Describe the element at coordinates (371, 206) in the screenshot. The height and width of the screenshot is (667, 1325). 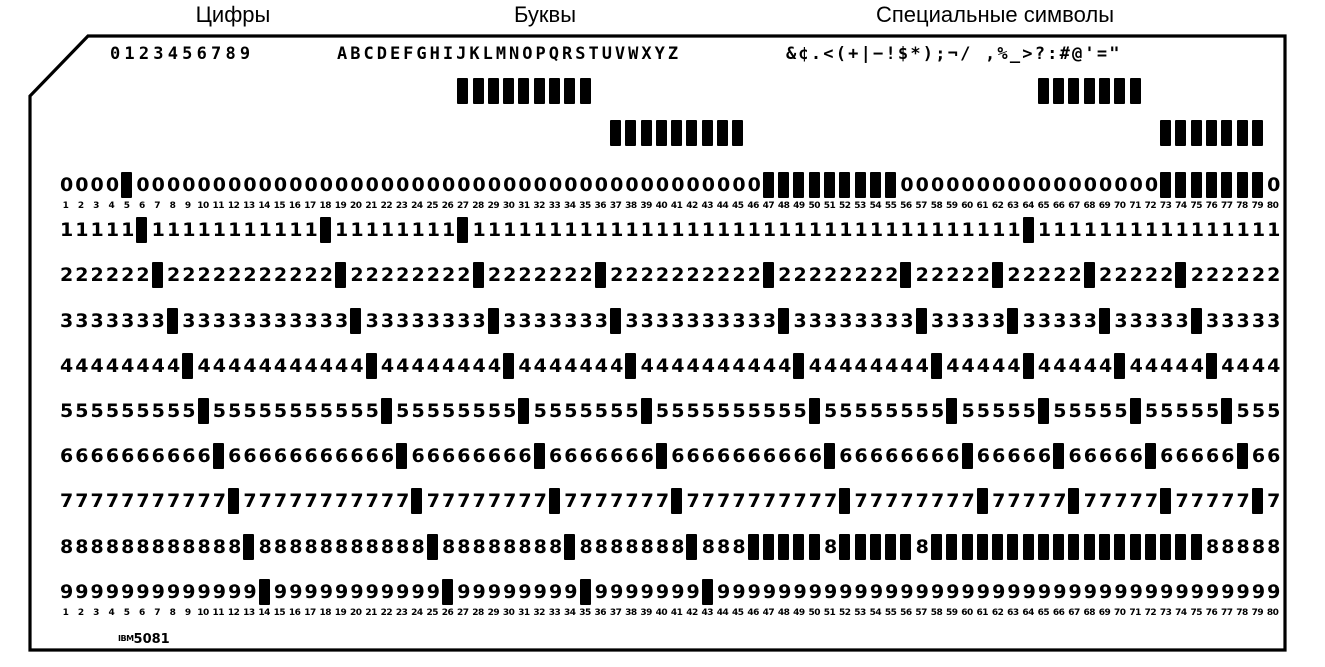
I see `column-number: 21` at that location.